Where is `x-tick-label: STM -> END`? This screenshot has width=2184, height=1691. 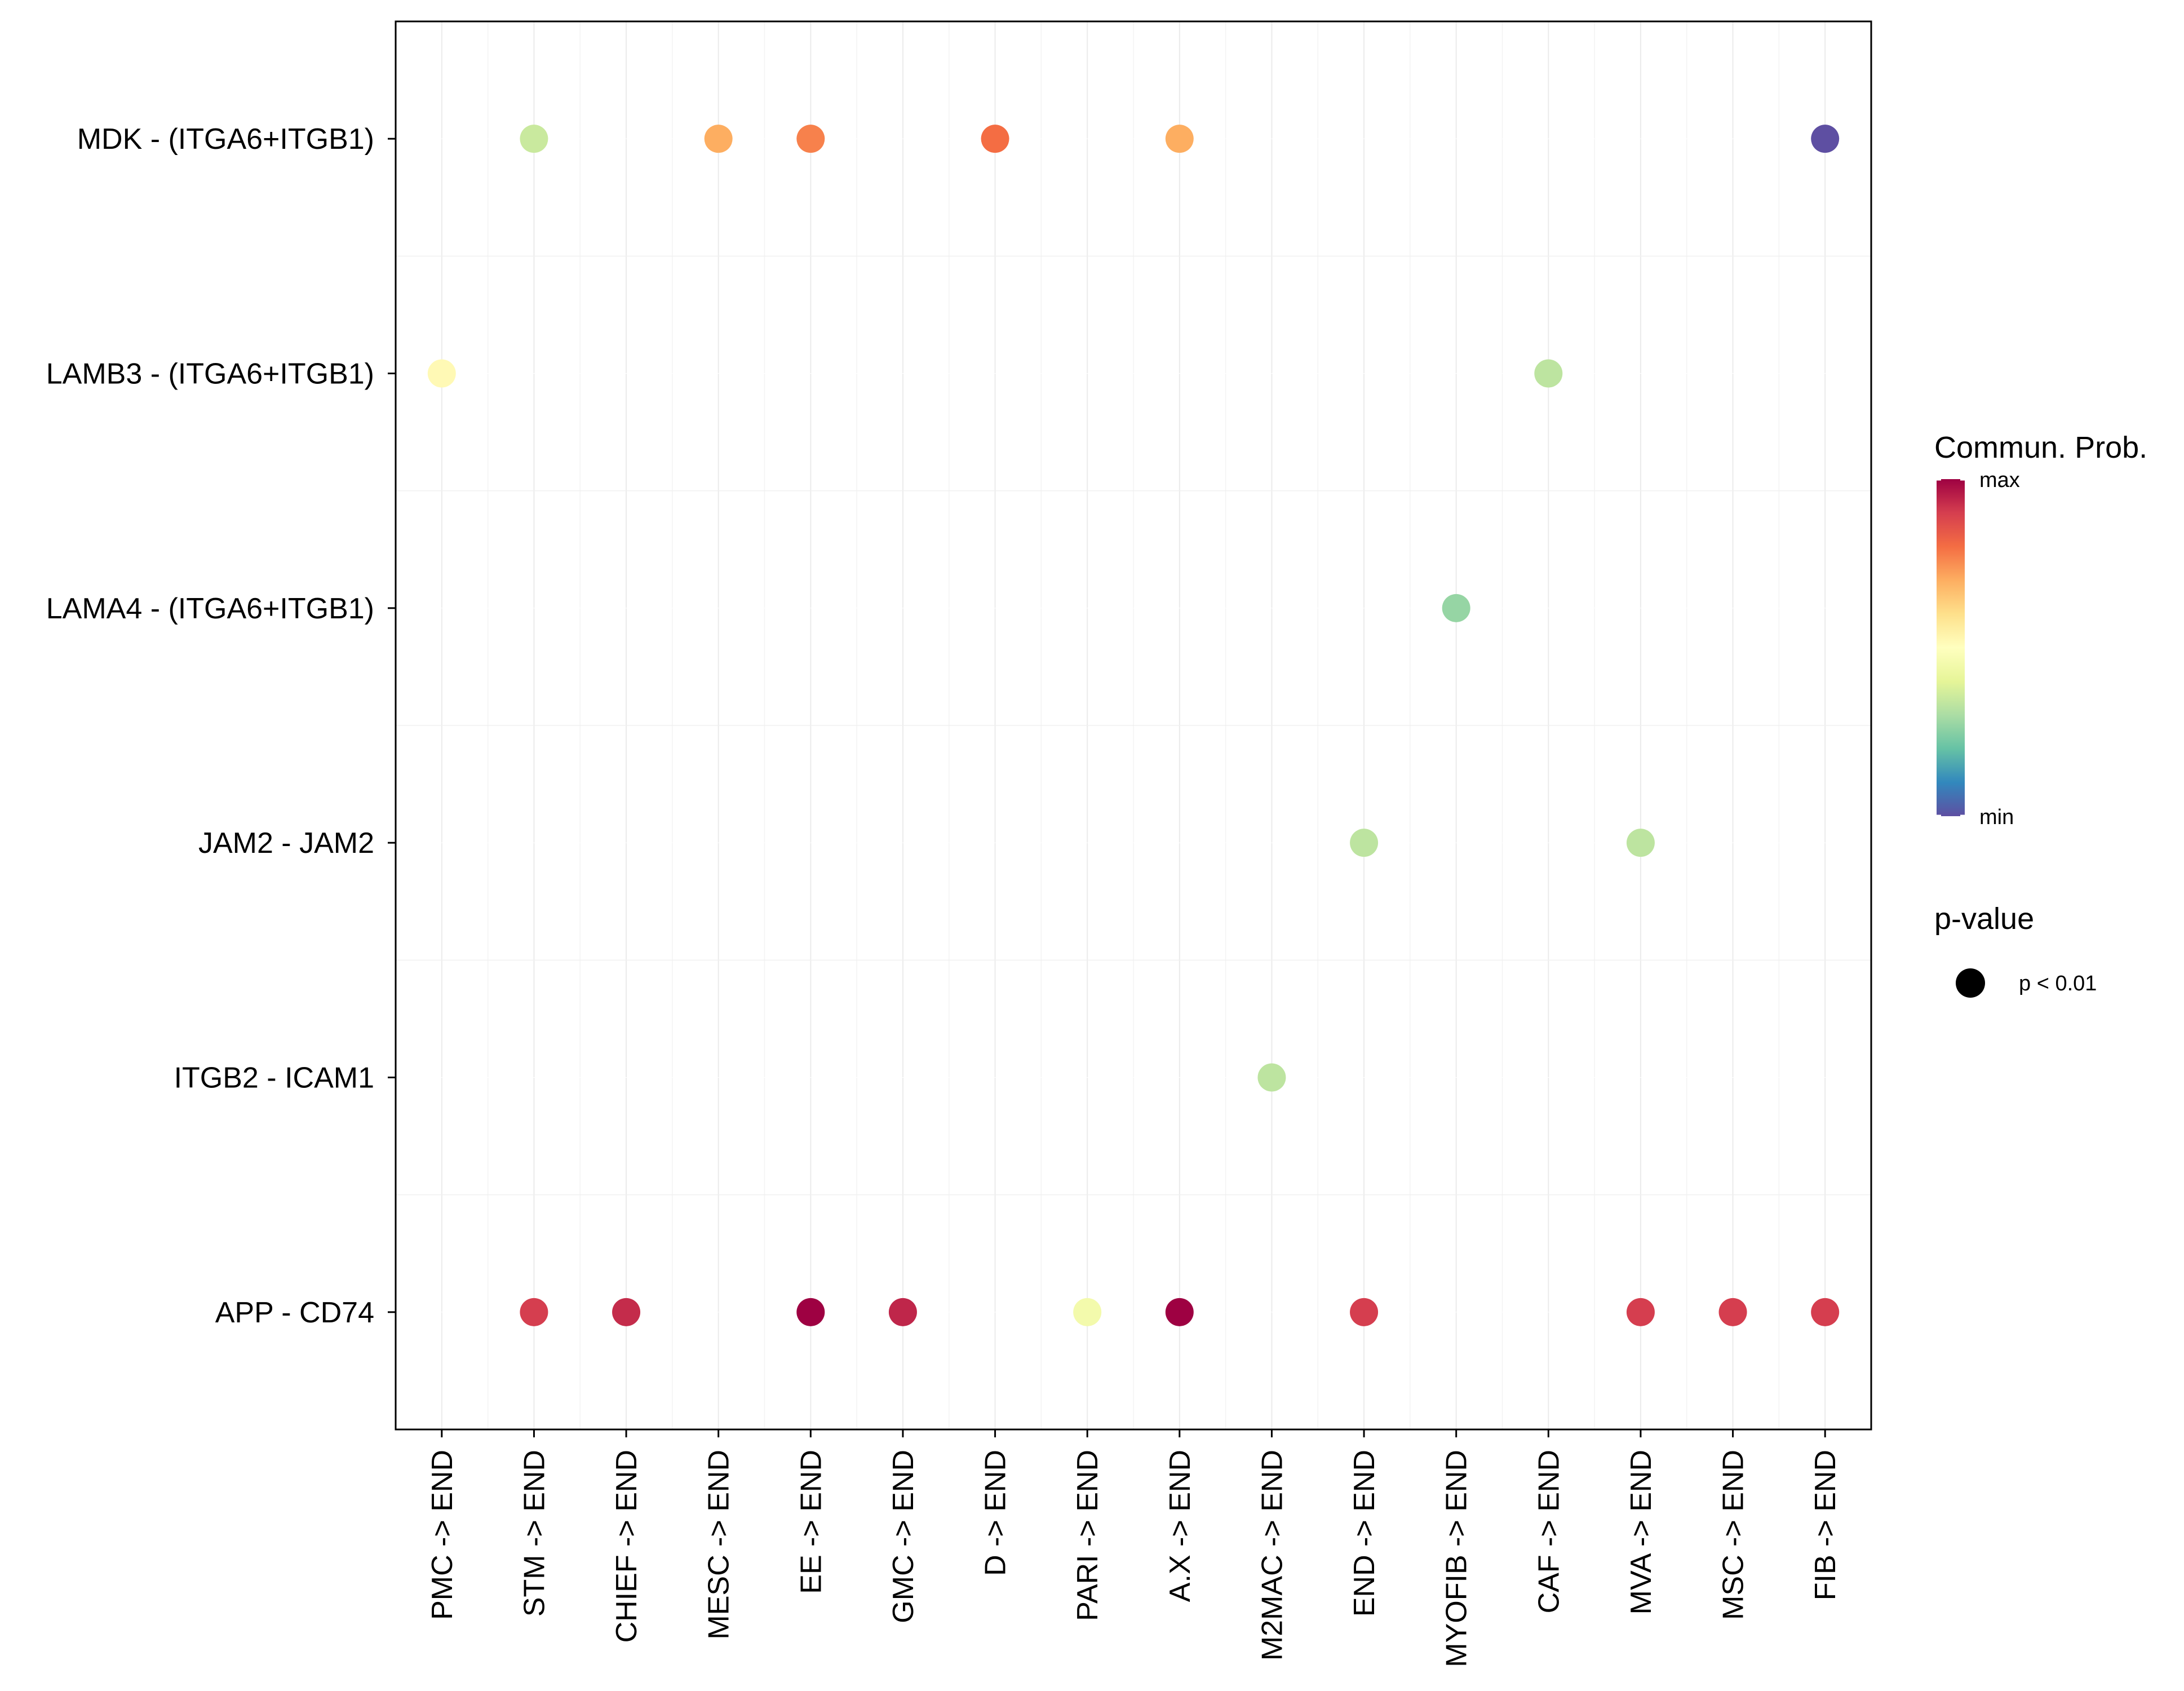
x-tick-label: STM -> END is located at coordinates (534, 1533).